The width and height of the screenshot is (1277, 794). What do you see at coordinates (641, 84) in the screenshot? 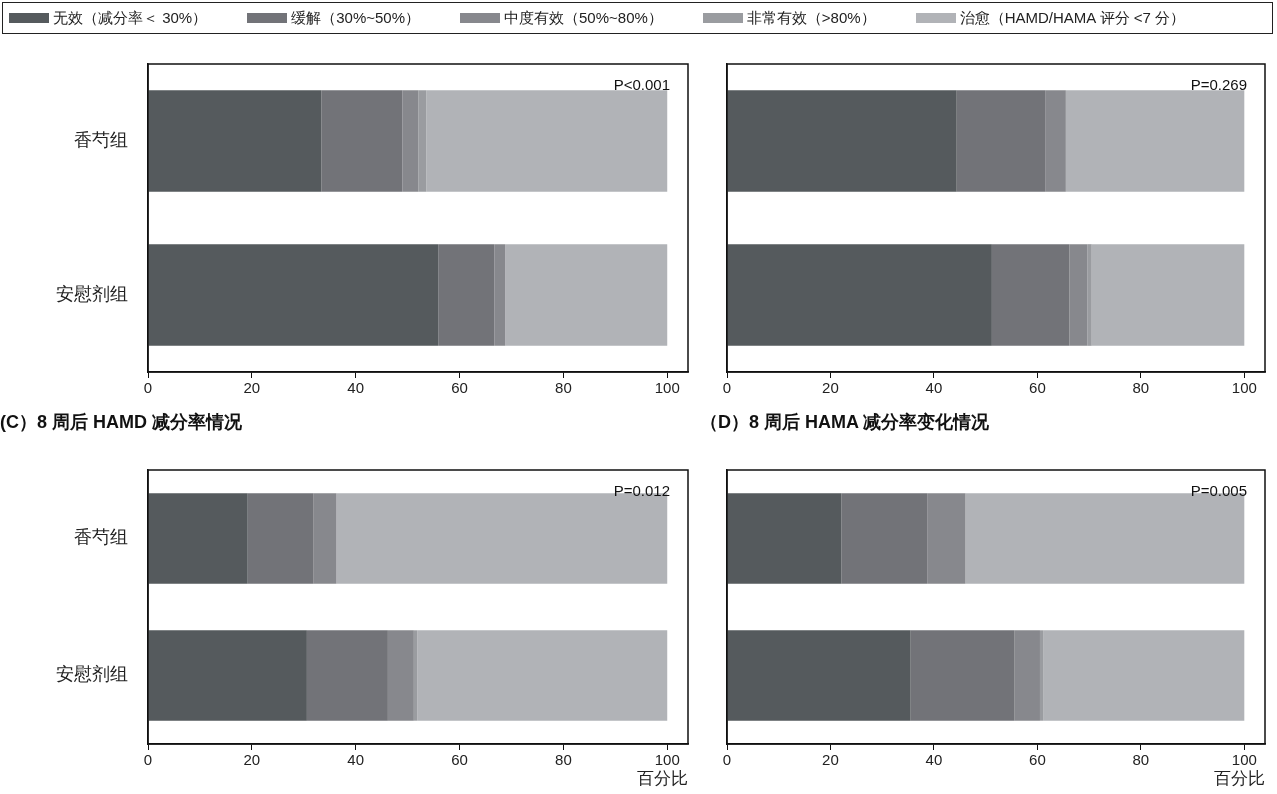
I see `annotation: P<0.001` at bounding box center [641, 84].